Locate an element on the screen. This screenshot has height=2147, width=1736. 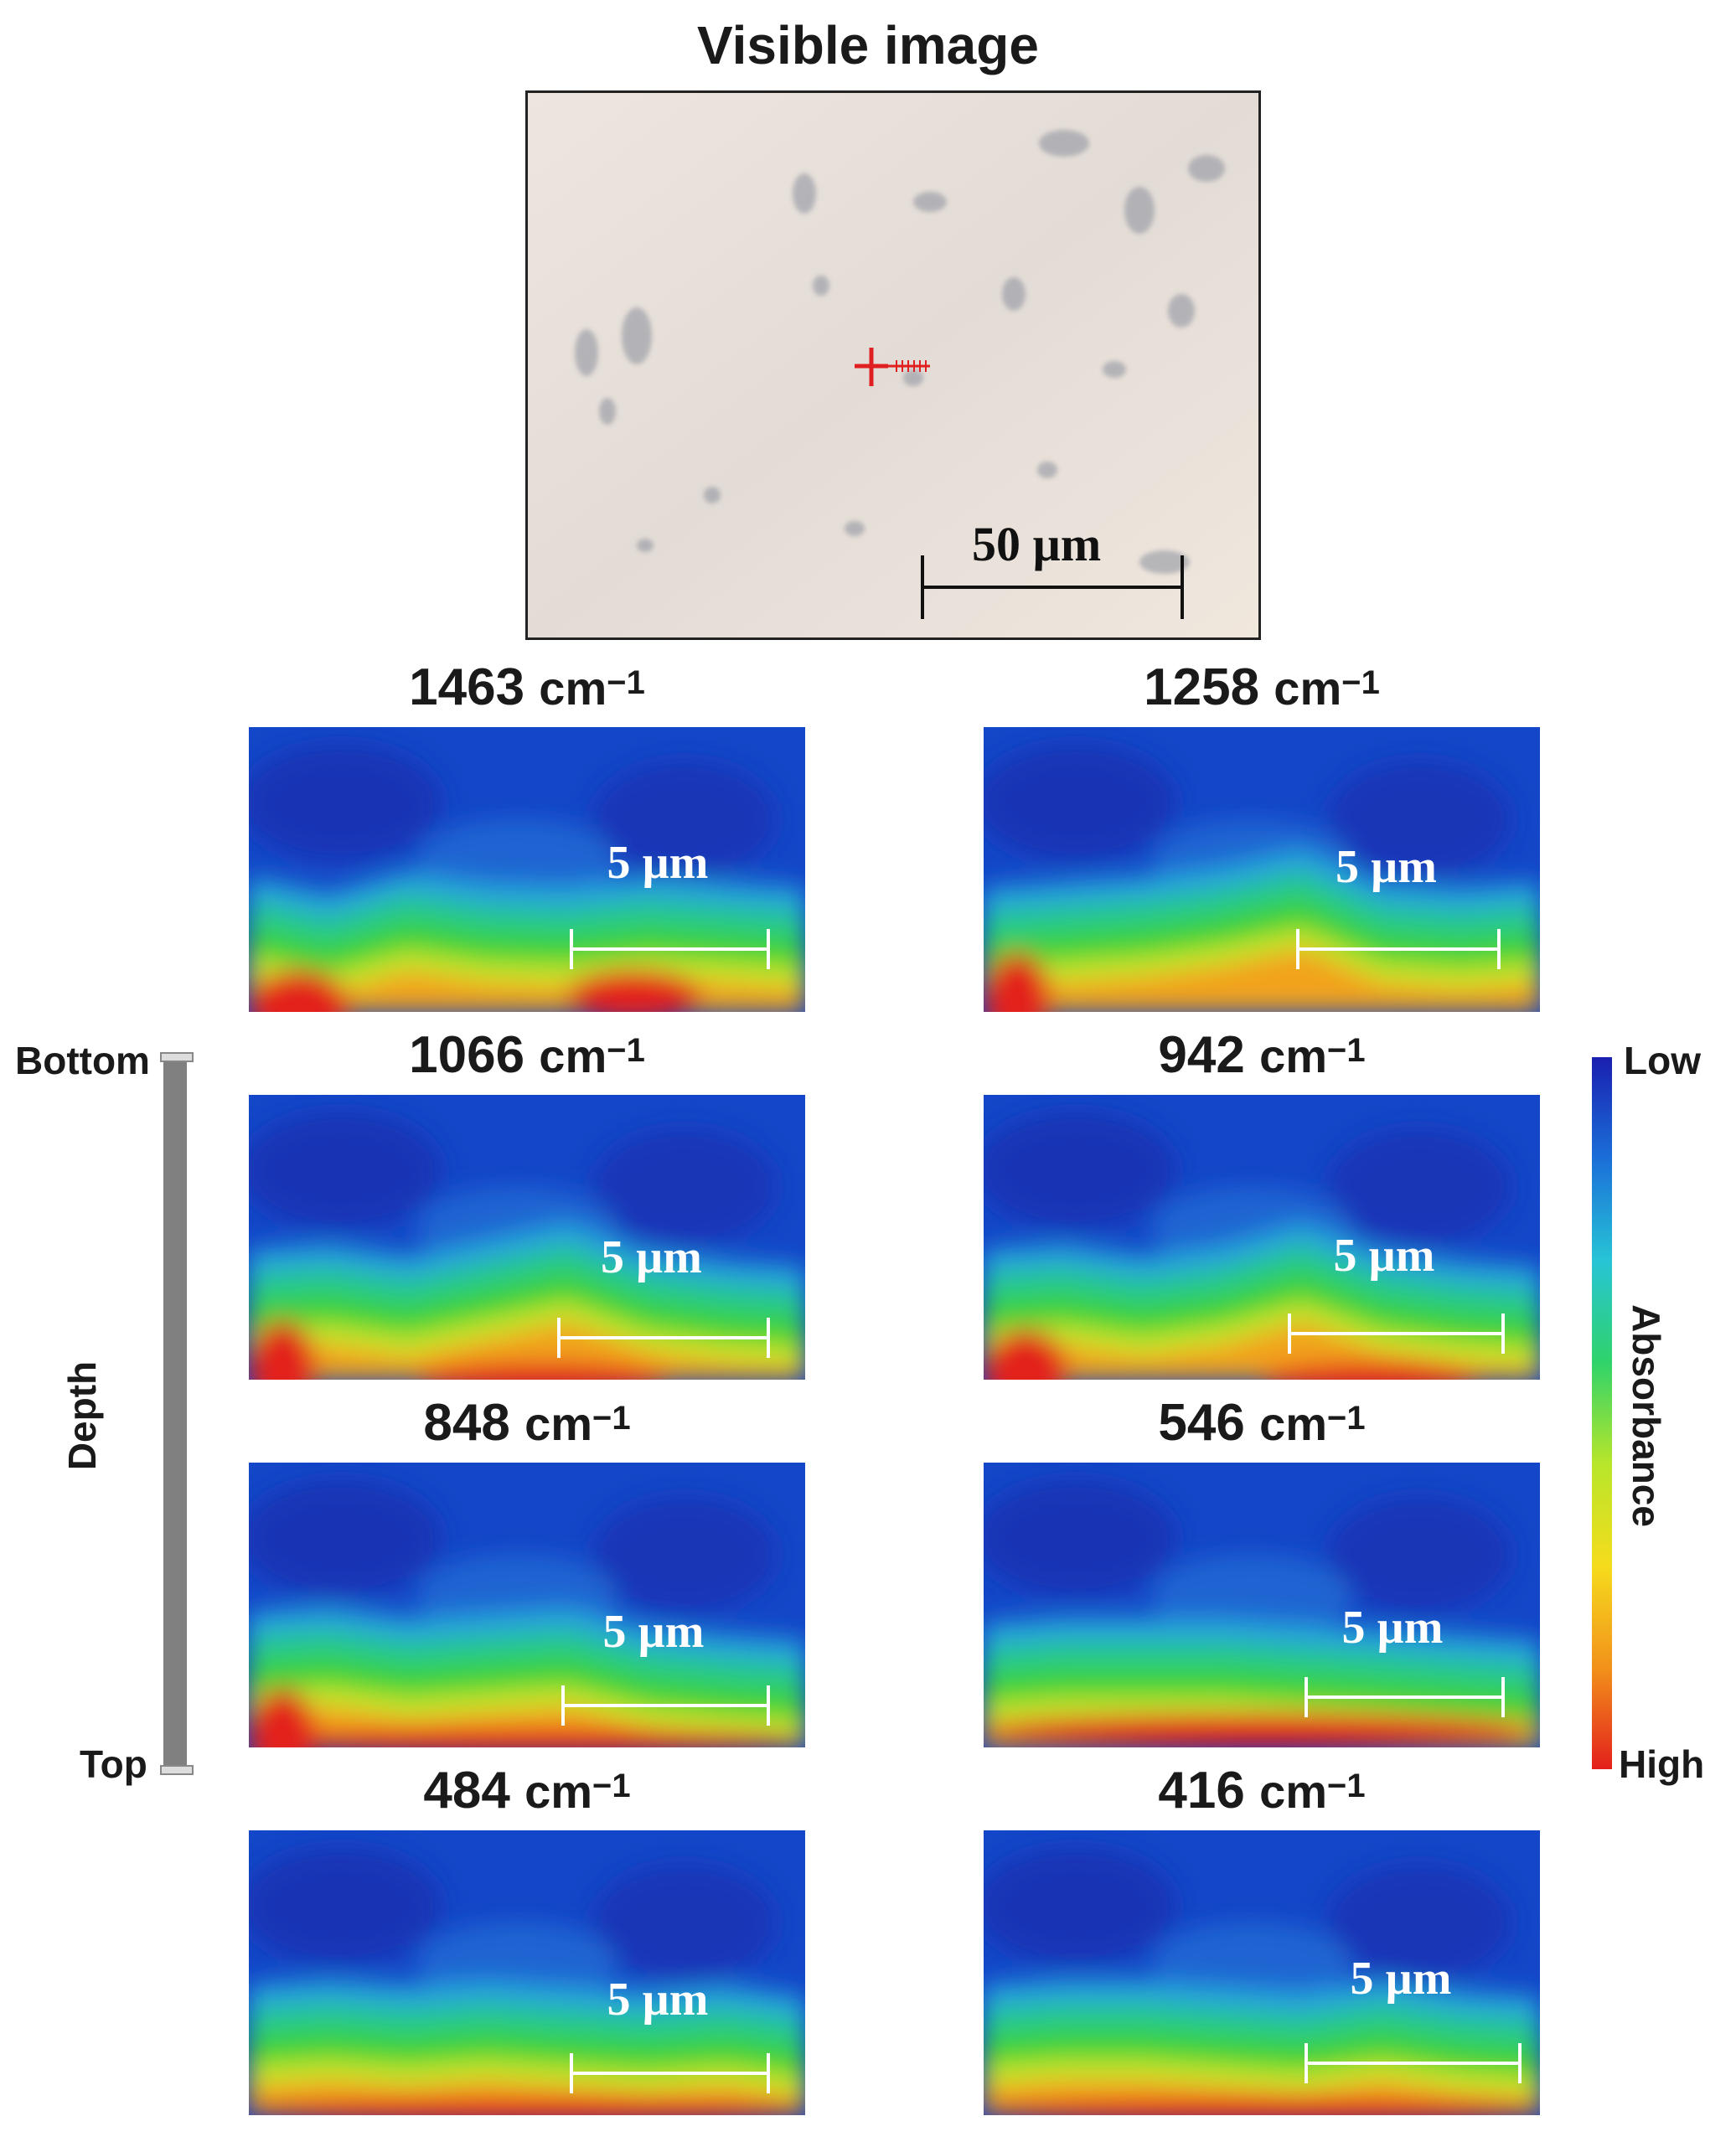
wavenumber-value: 484 is located at coordinates (474, 1791).